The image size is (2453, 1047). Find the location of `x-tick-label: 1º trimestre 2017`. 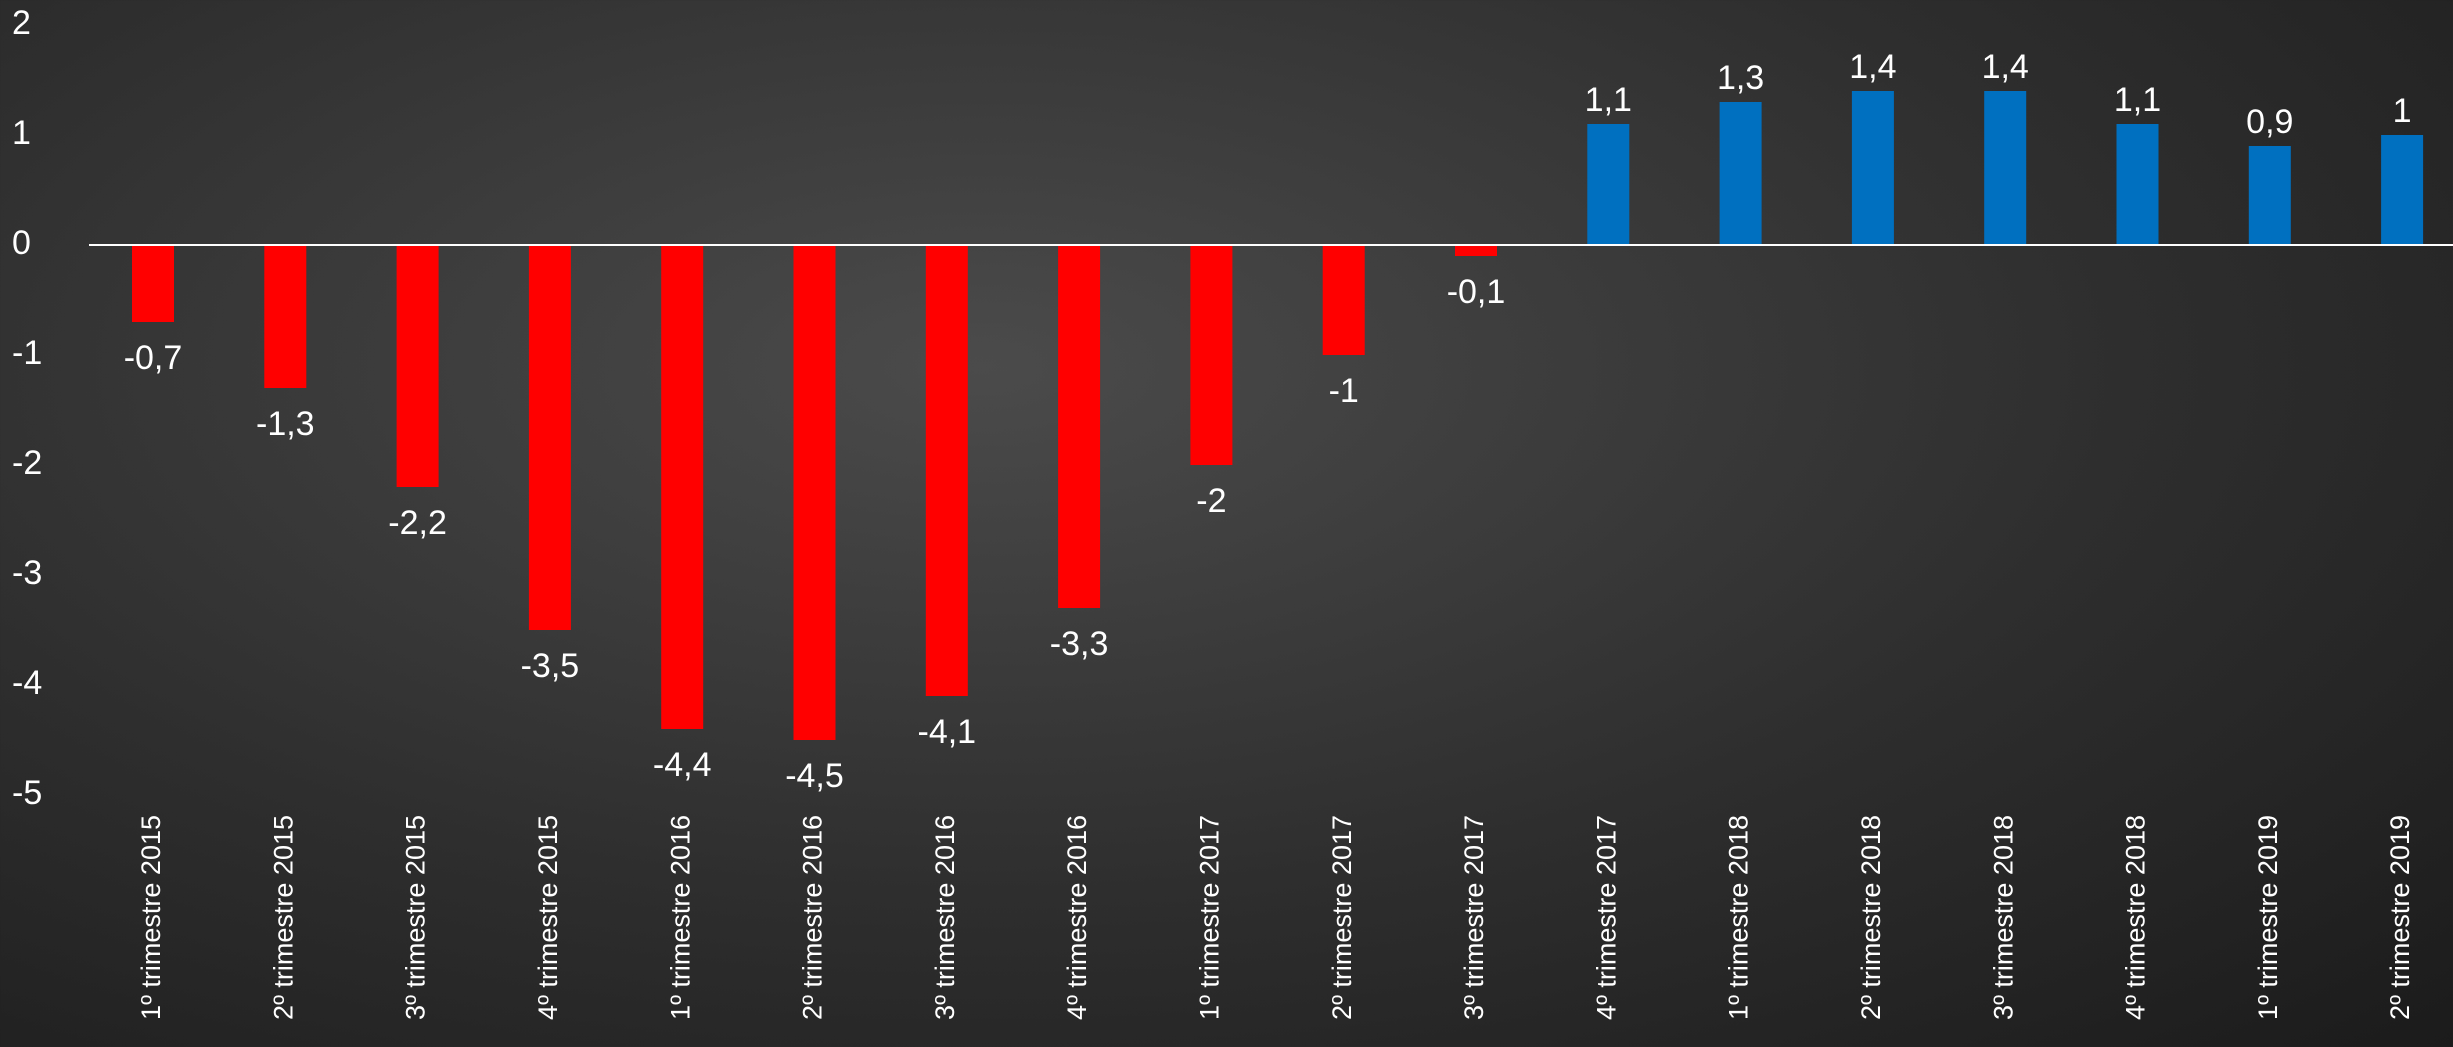

x-tick-label: 1º trimestre 2017 is located at coordinates (1210, 917).